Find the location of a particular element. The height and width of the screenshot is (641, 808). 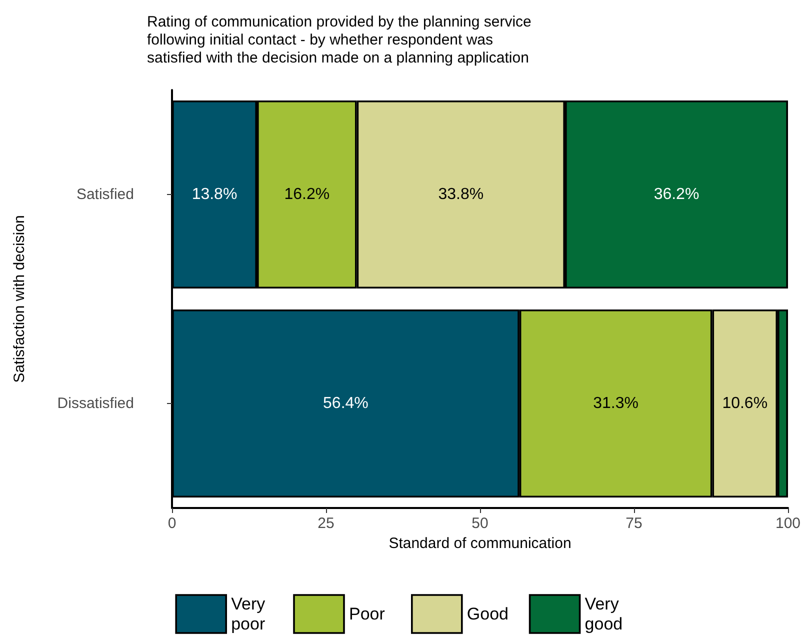

data-label: 33.8% is located at coordinates (461, 194).